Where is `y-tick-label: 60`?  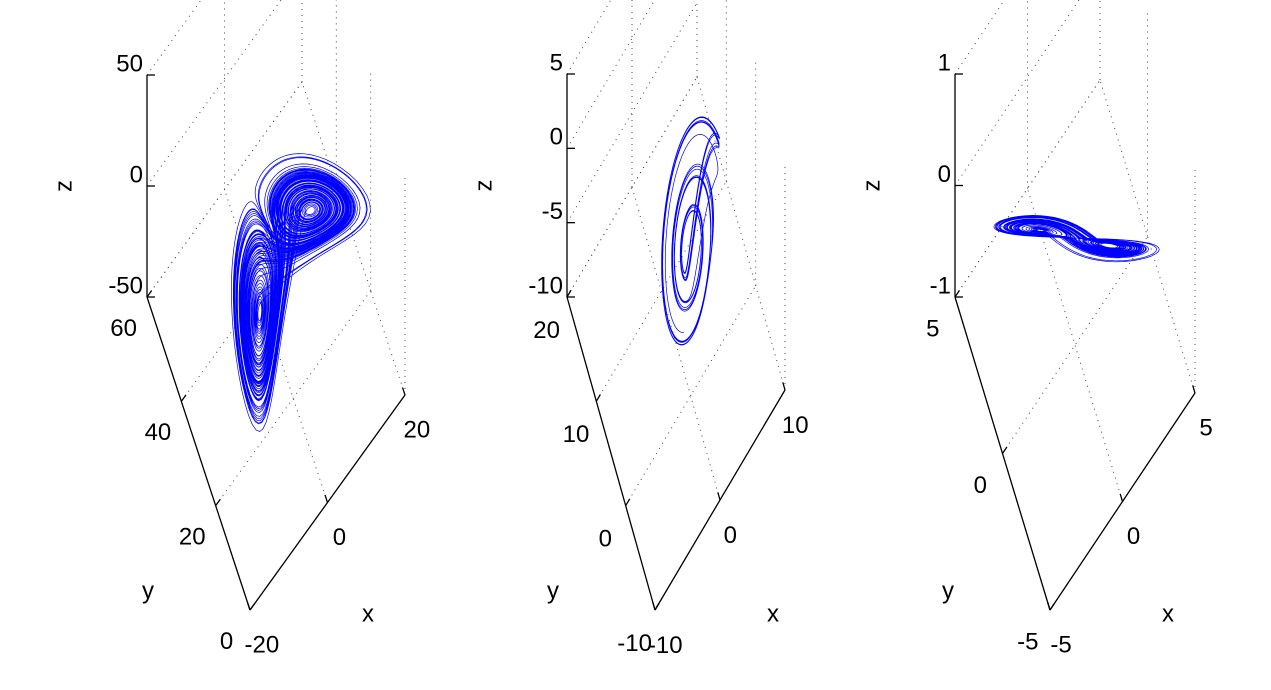
y-tick-label: 60 is located at coordinates (123, 328).